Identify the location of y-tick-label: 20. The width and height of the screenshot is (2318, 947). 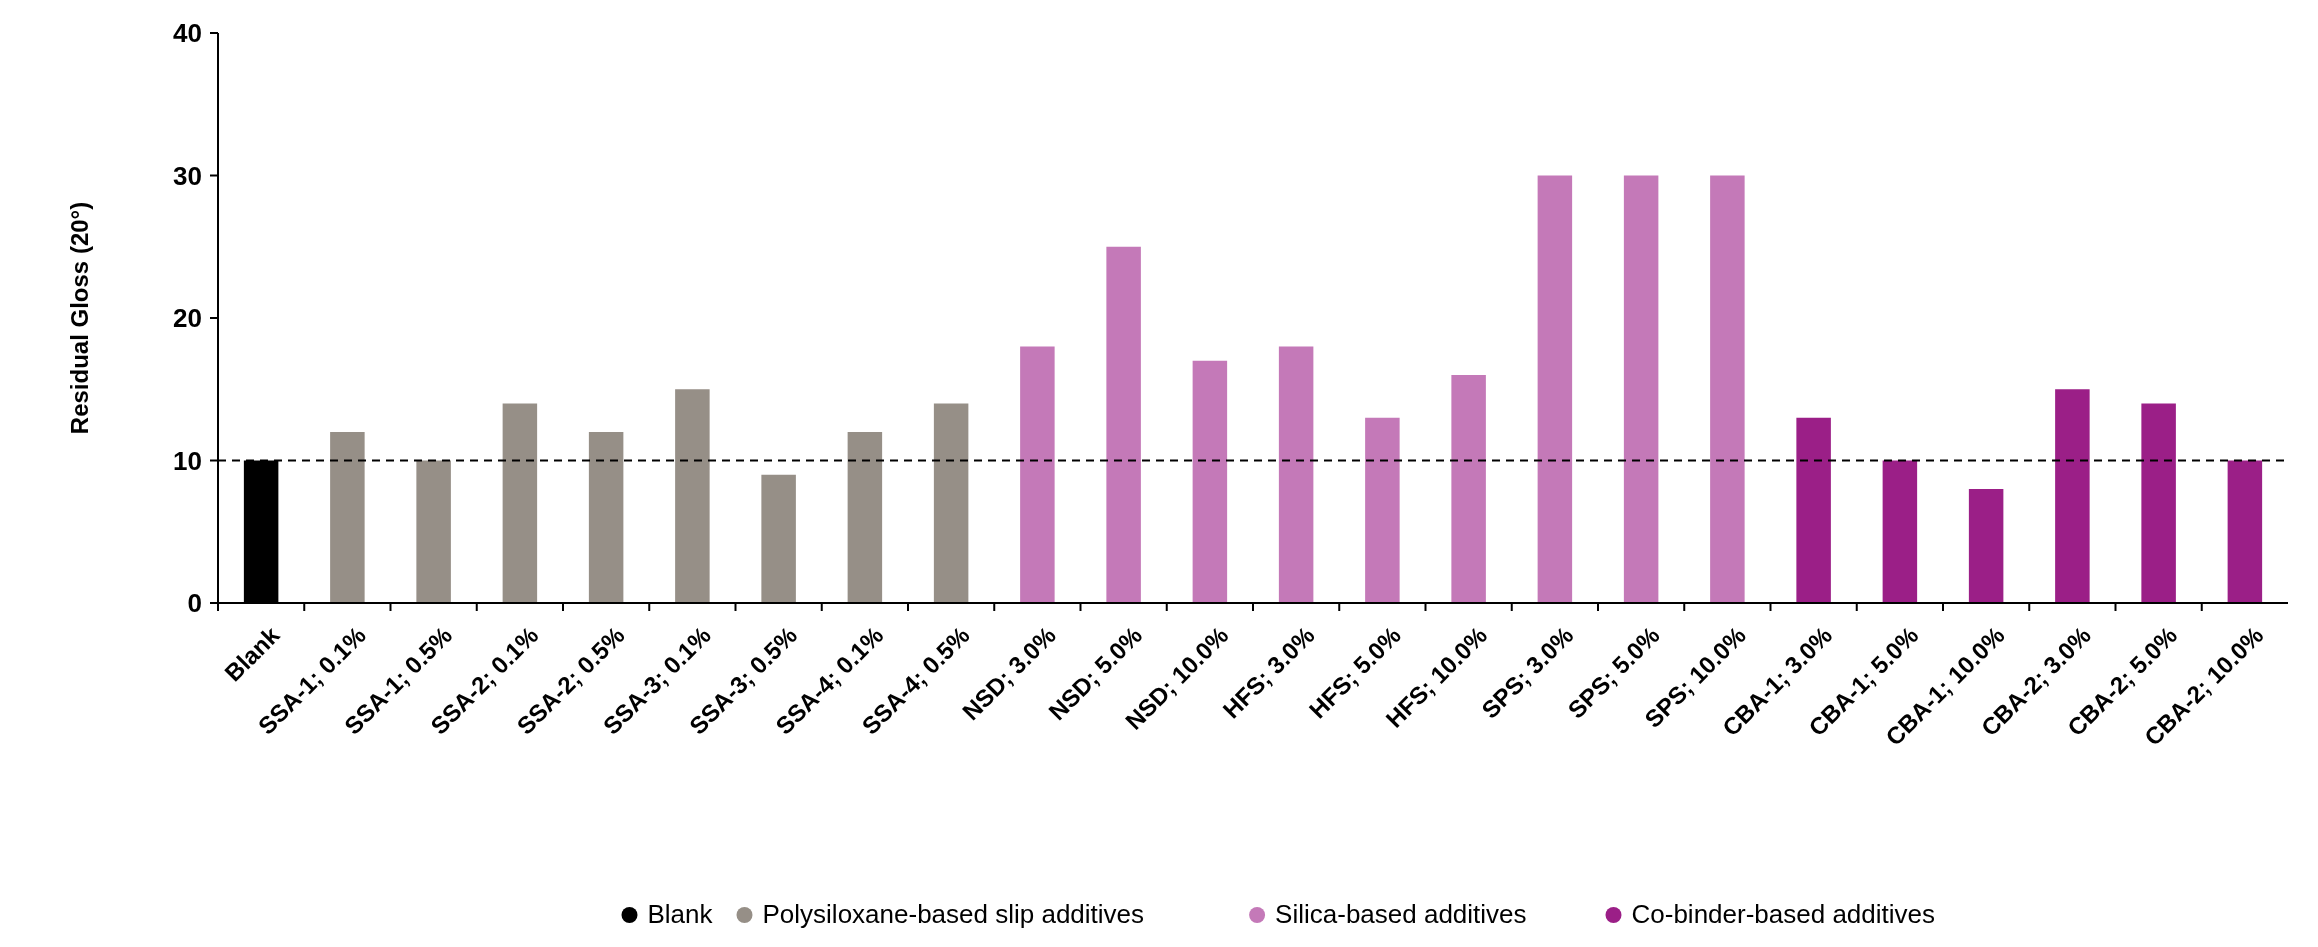
(187, 318).